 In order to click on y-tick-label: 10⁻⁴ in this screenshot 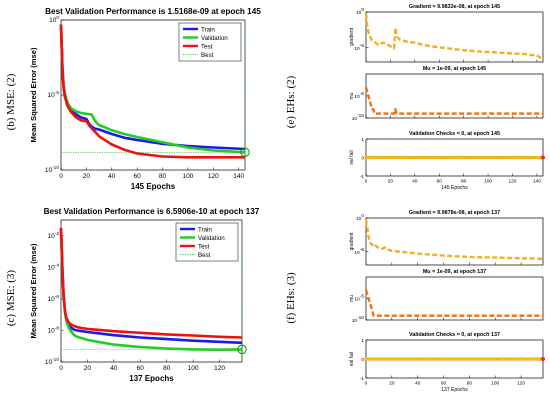, I will do `click(54, 267)`.